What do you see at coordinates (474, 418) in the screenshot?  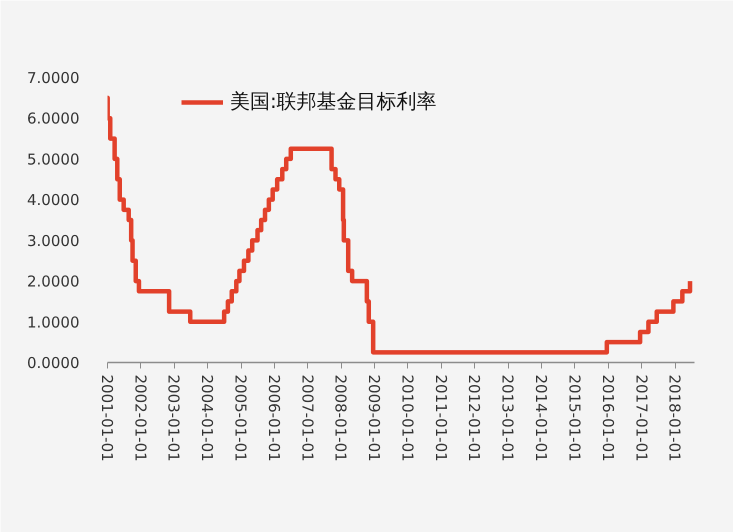 I see `x-tick-label: 2012-01-01` at bounding box center [474, 418].